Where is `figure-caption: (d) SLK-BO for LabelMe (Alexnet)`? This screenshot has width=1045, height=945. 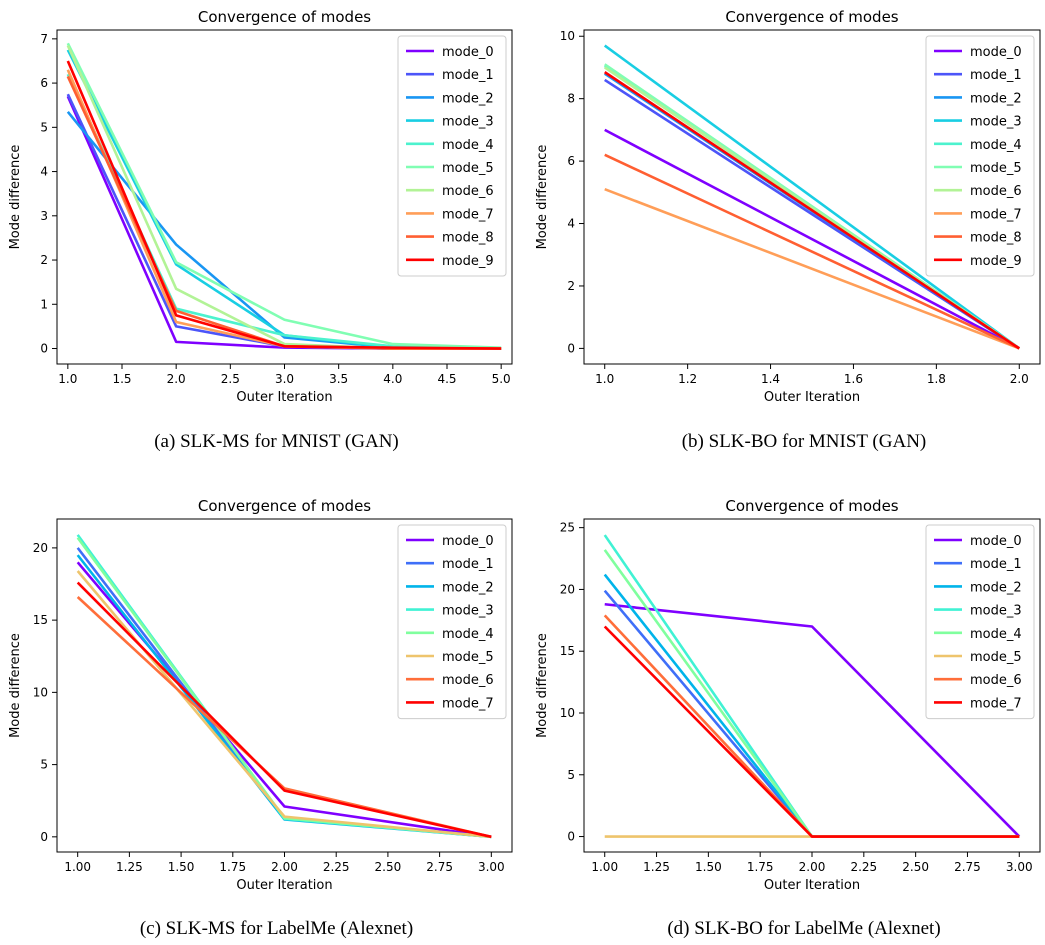 figure-caption: (d) SLK-BO for LabelMe (Alexnet) is located at coordinates (803, 928).